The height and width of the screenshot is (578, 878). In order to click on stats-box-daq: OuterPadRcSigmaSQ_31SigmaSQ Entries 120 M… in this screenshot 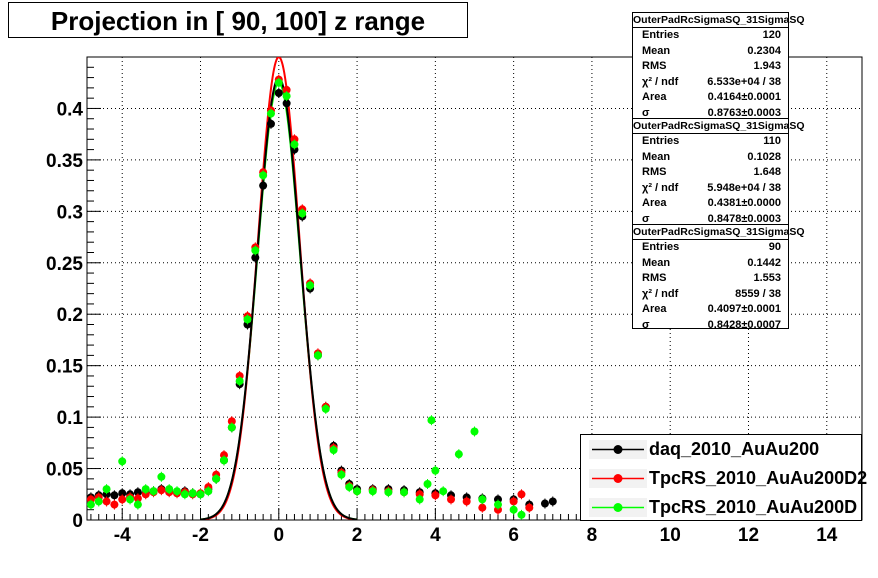, I will do `click(718, 67)`.